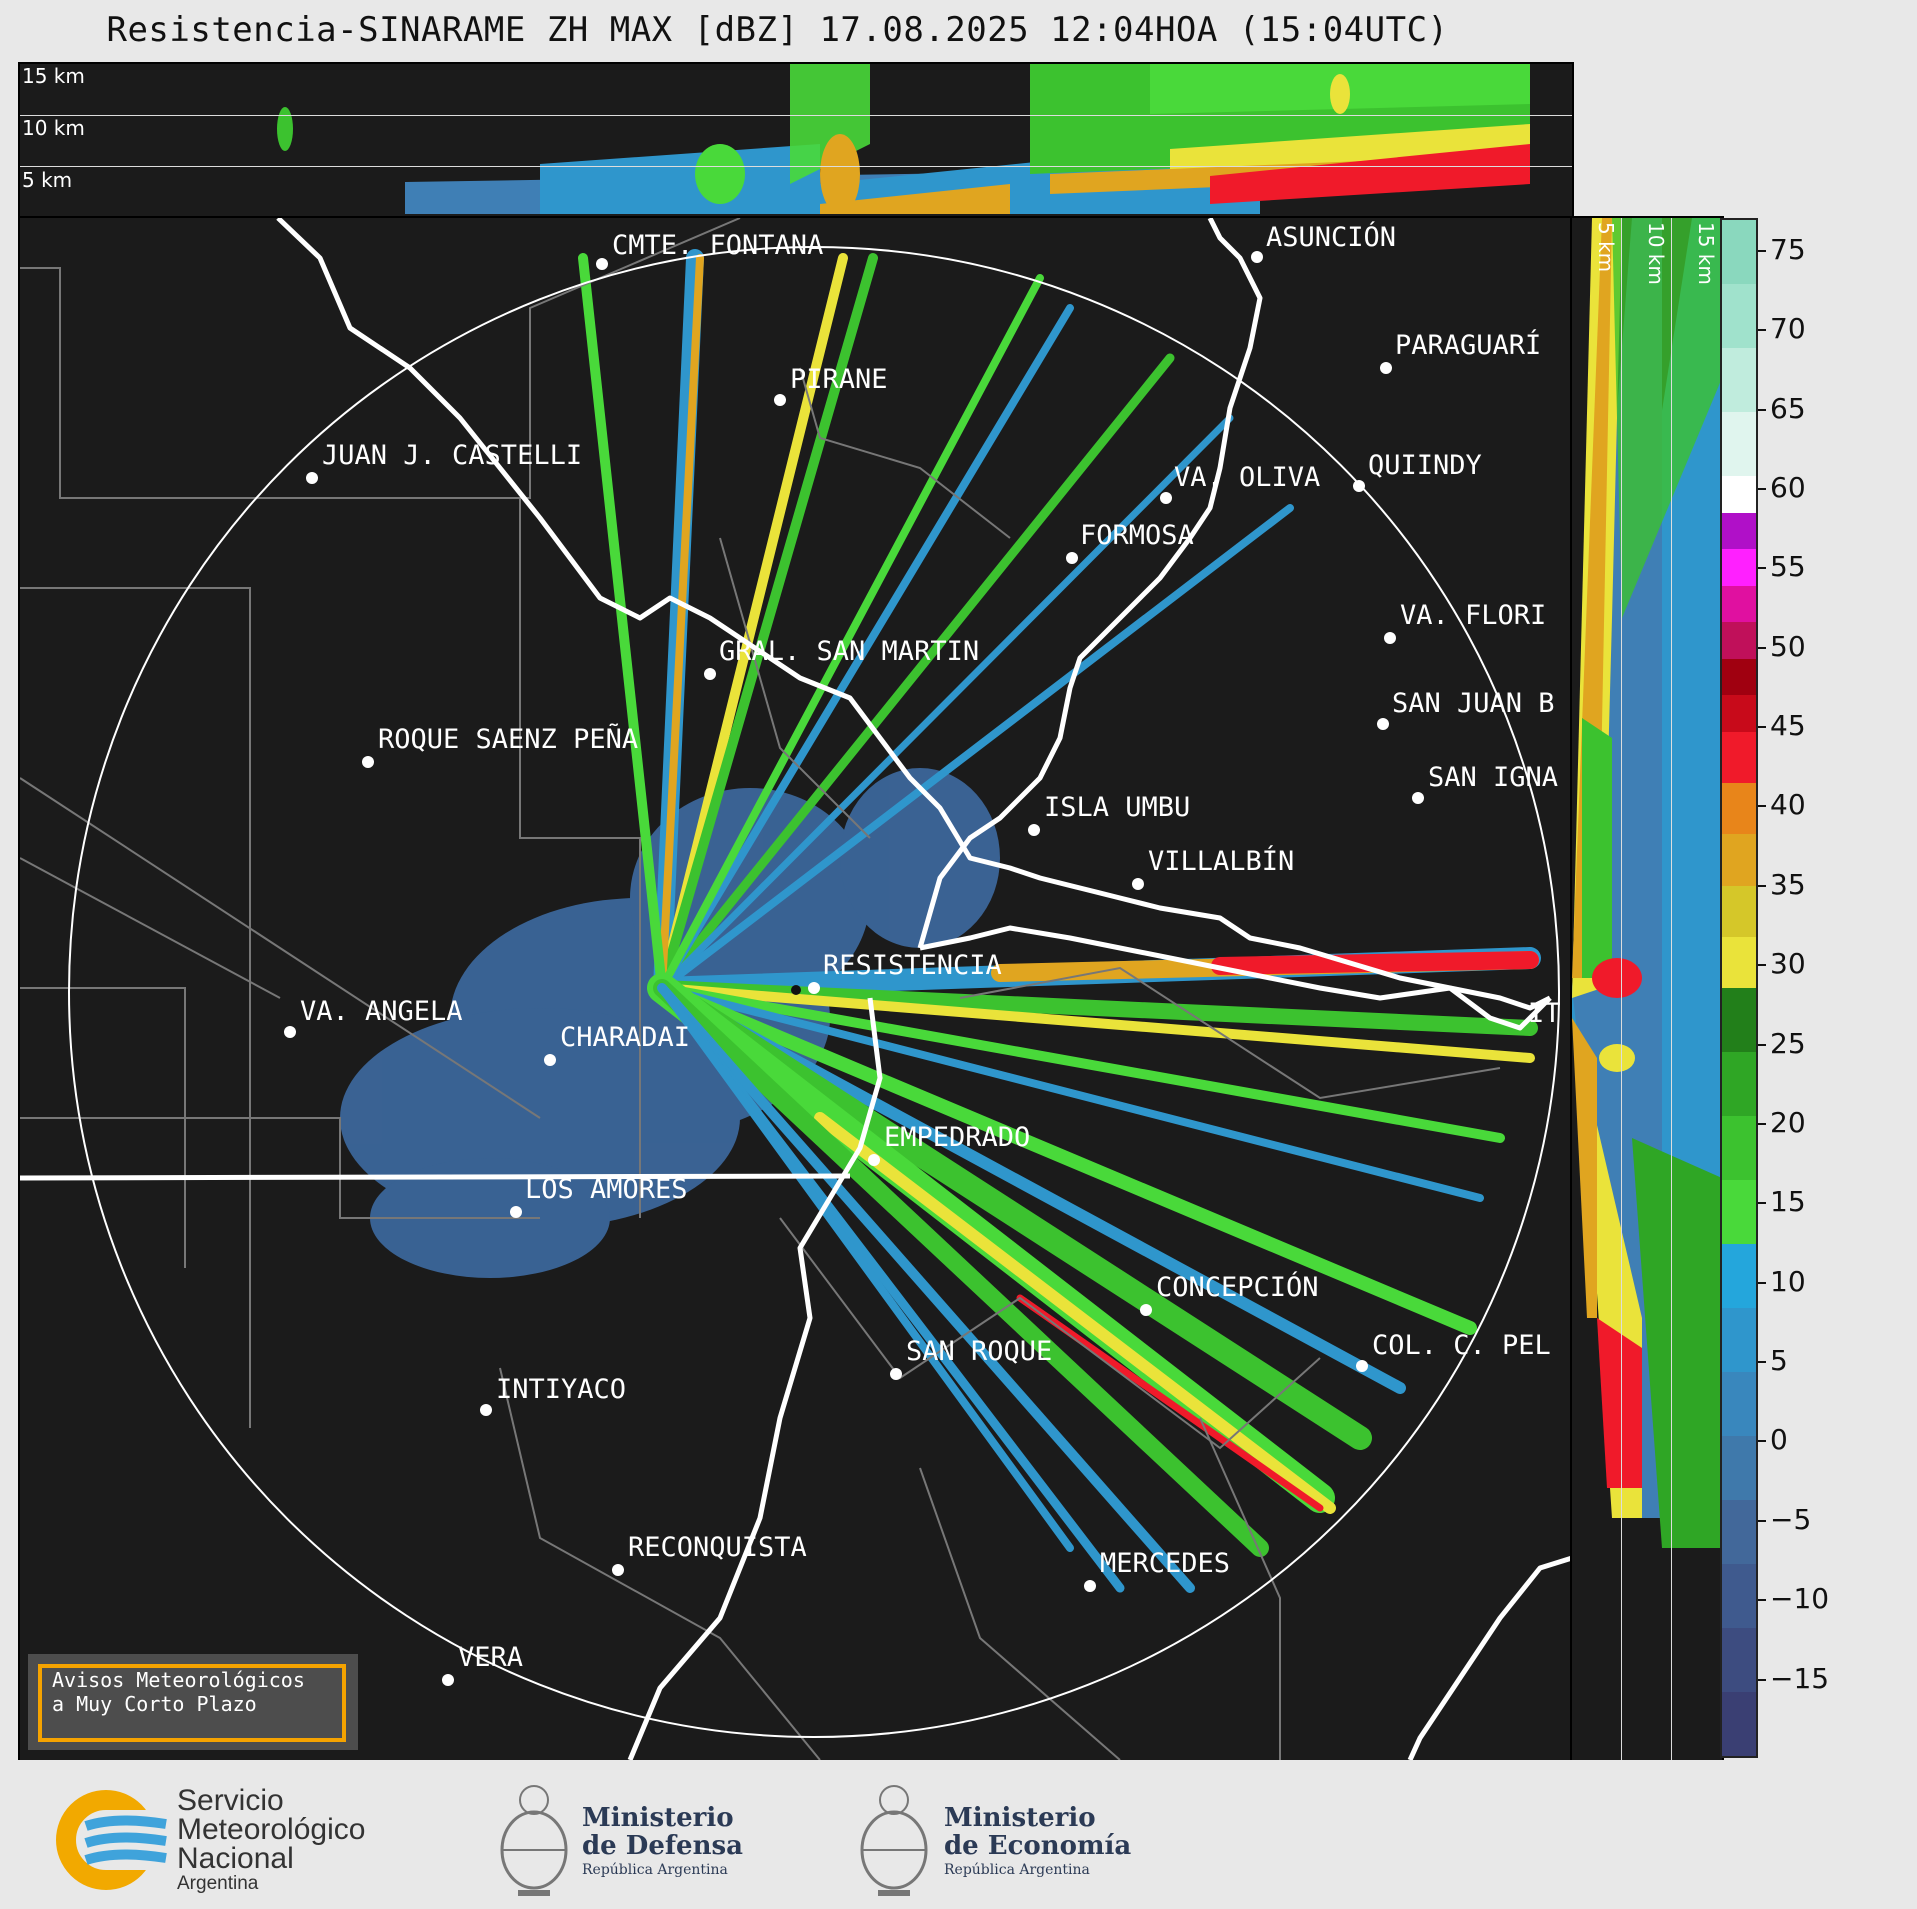  What do you see at coordinates (1788, 329) in the screenshot?
I see `colorbar-tick-label: 70` at bounding box center [1788, 329].